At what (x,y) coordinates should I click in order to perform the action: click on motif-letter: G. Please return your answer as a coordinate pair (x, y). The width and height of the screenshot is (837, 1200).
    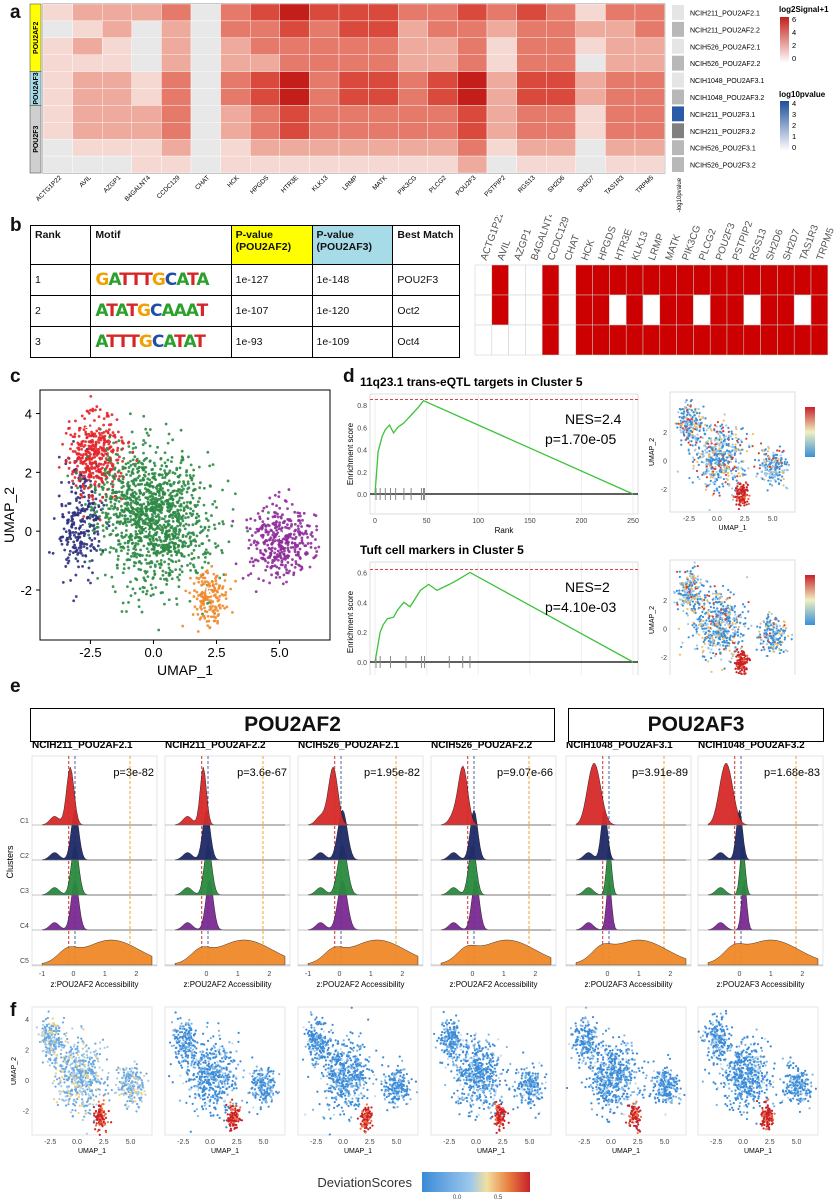
    Looking at the image, I should click on (158, 280).